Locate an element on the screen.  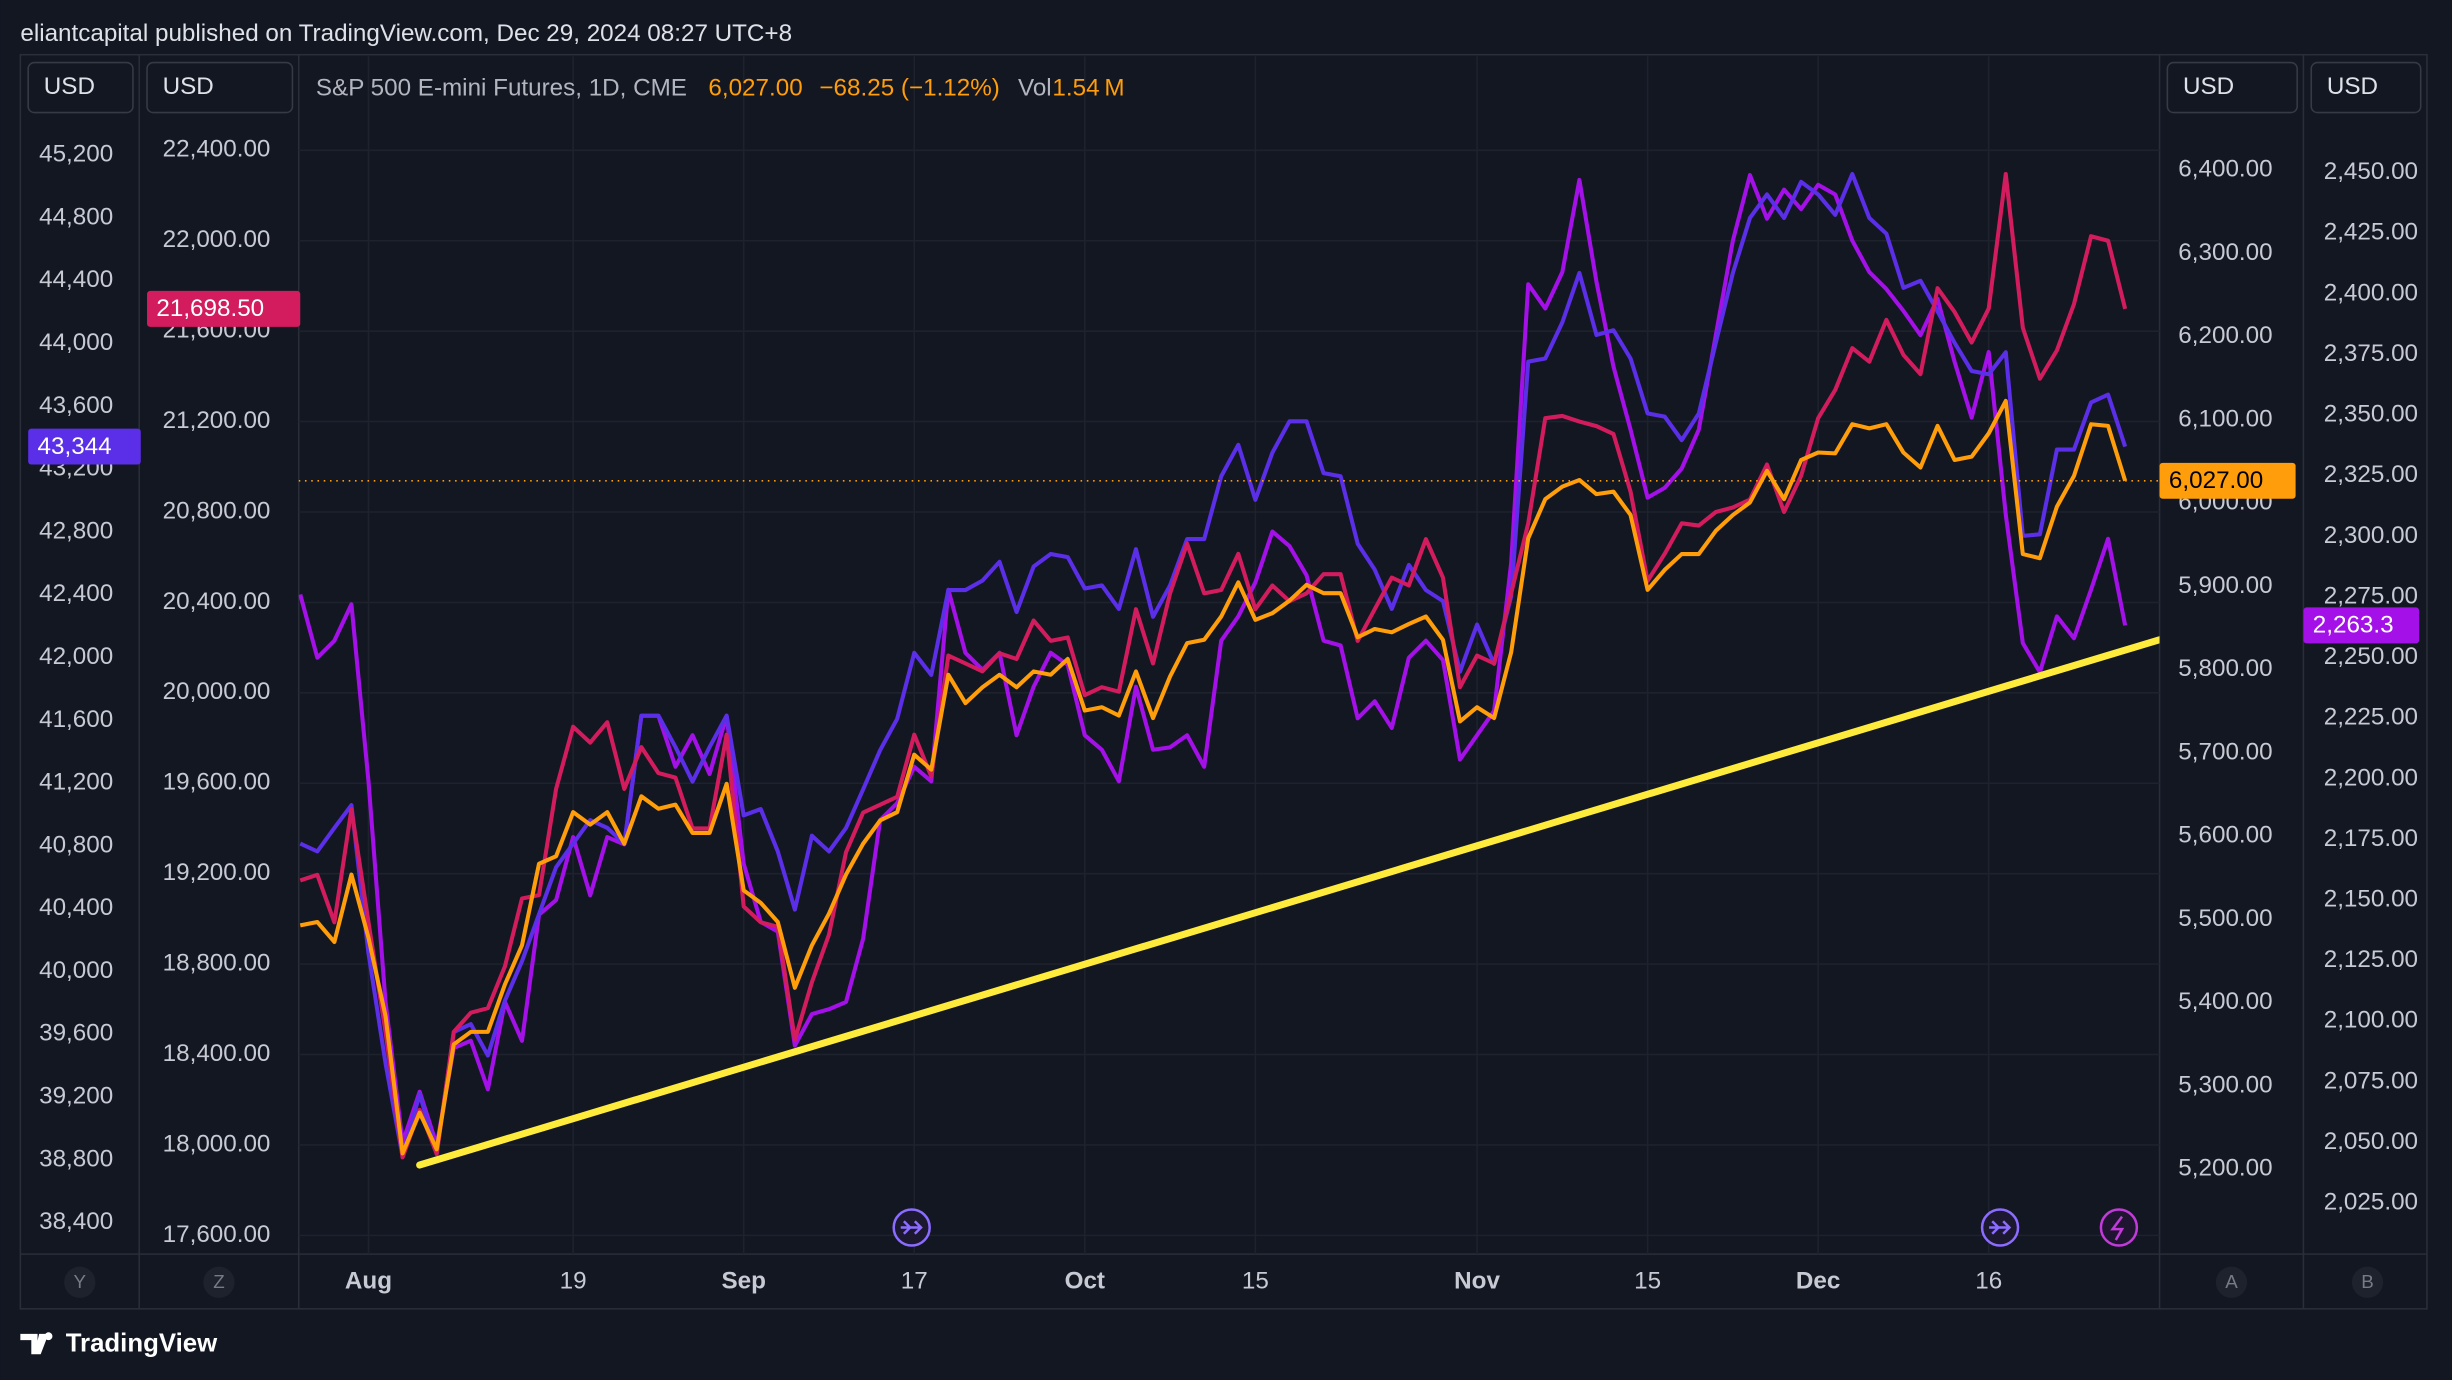
y-tick-label: 38,400 is located at coordinates (76, 1221).